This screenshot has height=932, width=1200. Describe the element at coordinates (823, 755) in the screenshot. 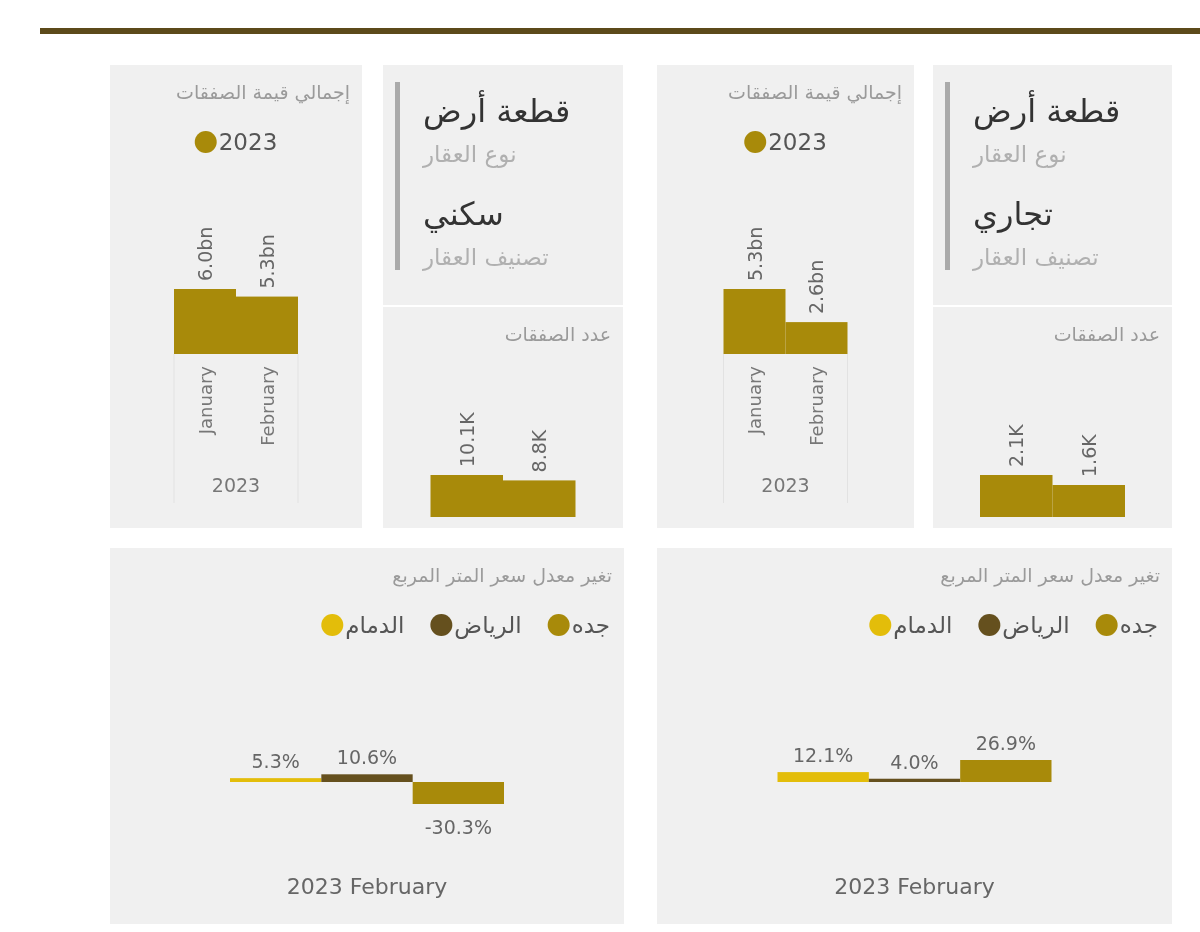

I see `data-label: 12.1%` at that location.